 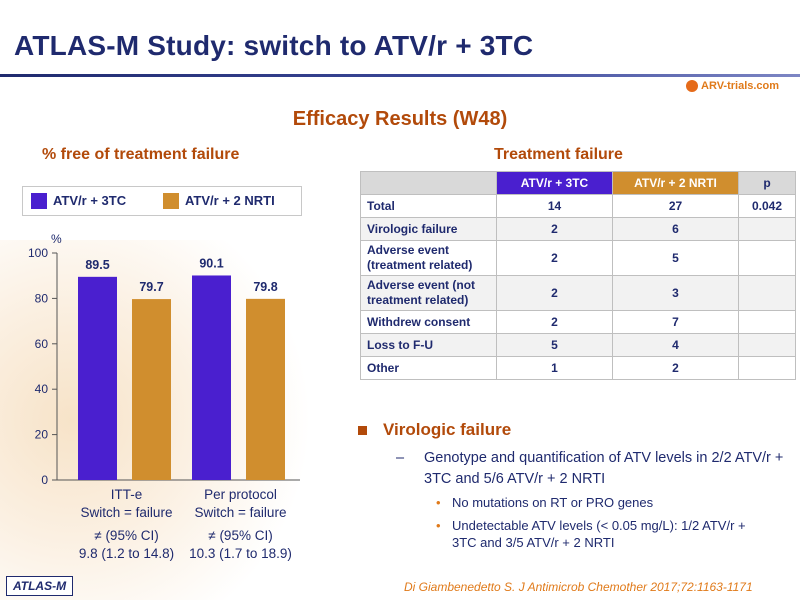 I want to click on logo-text: ARV-trials.com, so click(x=740, y=86).